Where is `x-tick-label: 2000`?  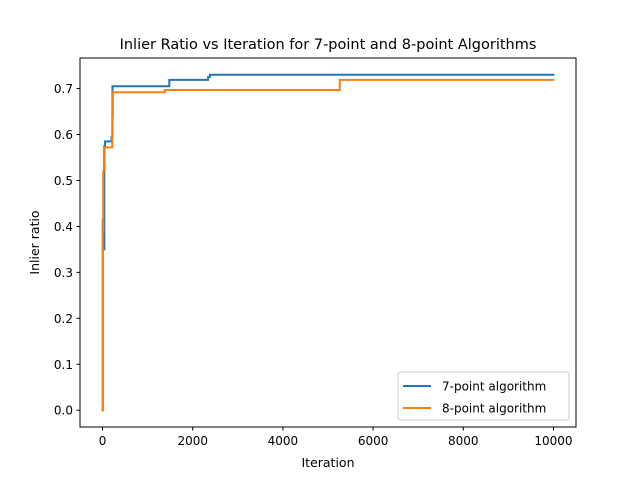 x-tick-label: 2000 is located at coordinates (192, 441).